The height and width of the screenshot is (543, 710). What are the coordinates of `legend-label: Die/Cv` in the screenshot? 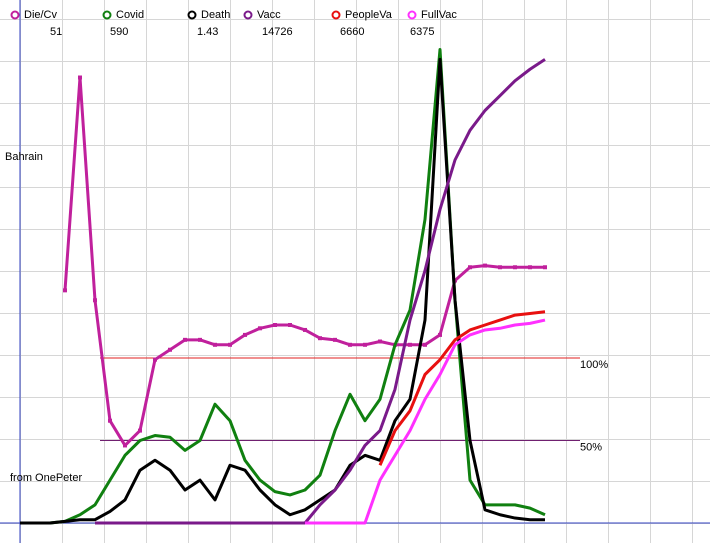 It's located at (41, 15).